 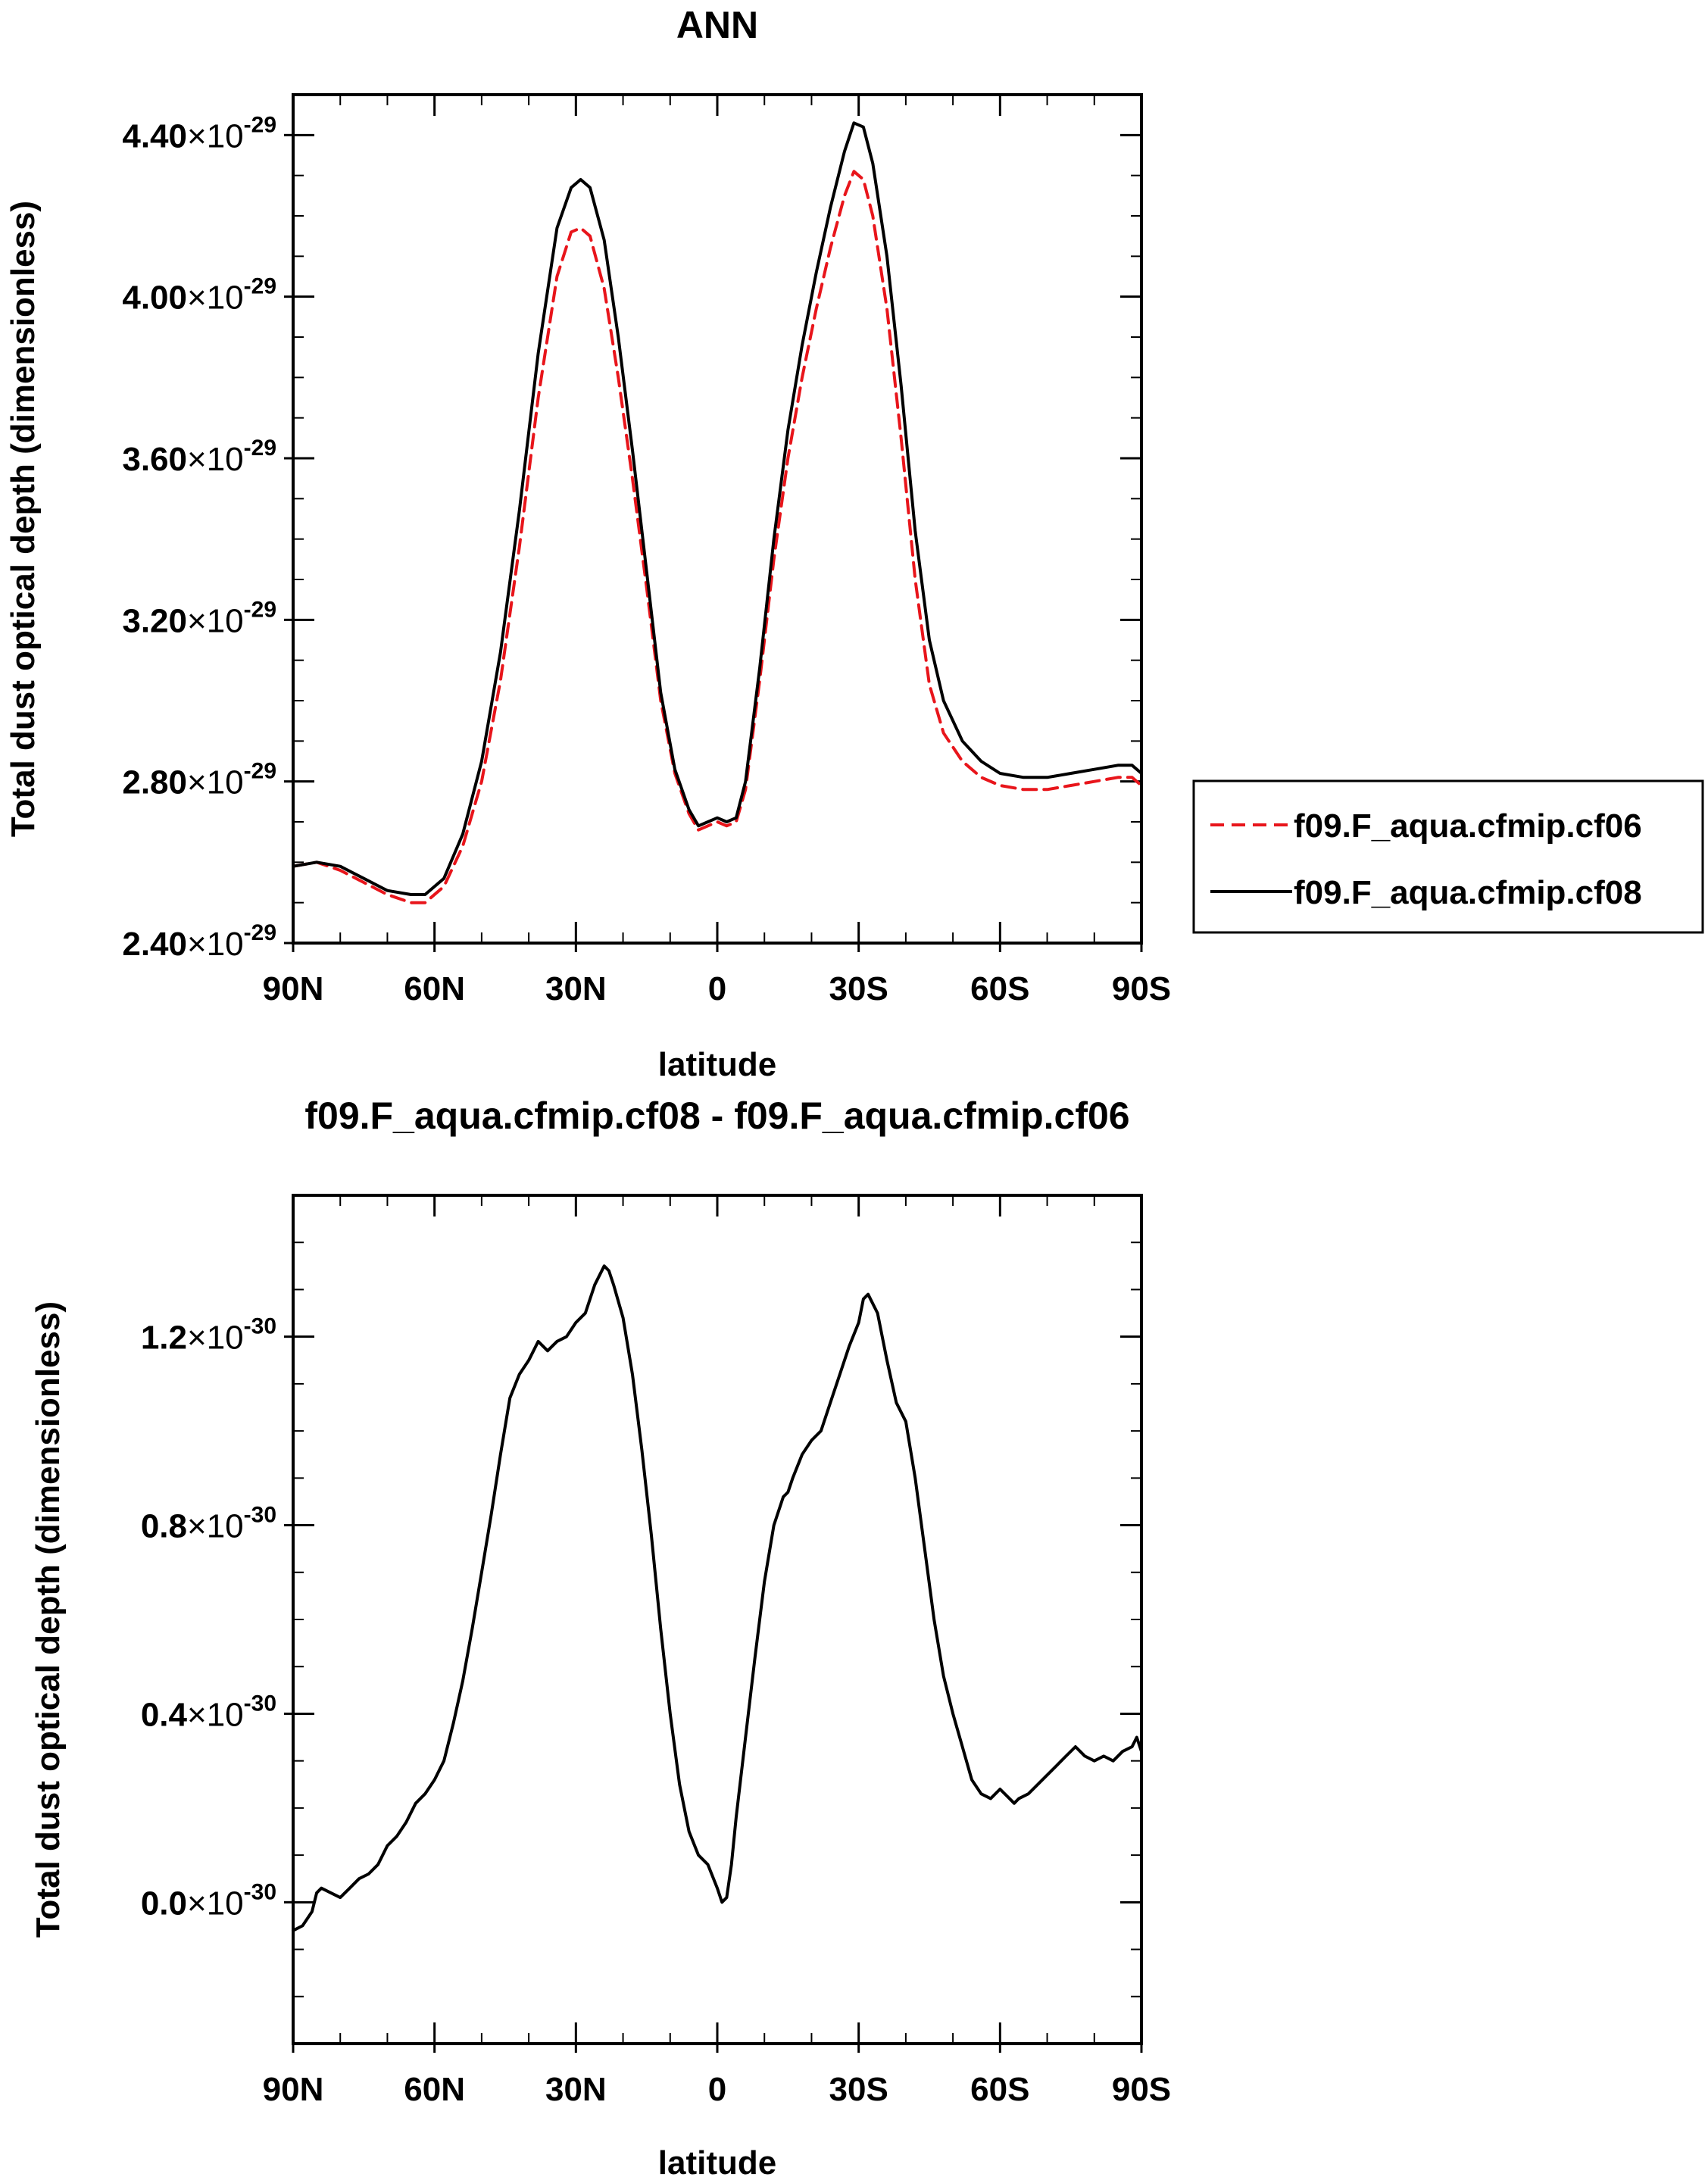 I want to click on y-tick-mantissa: 4.00, so click(x=154, y=299).